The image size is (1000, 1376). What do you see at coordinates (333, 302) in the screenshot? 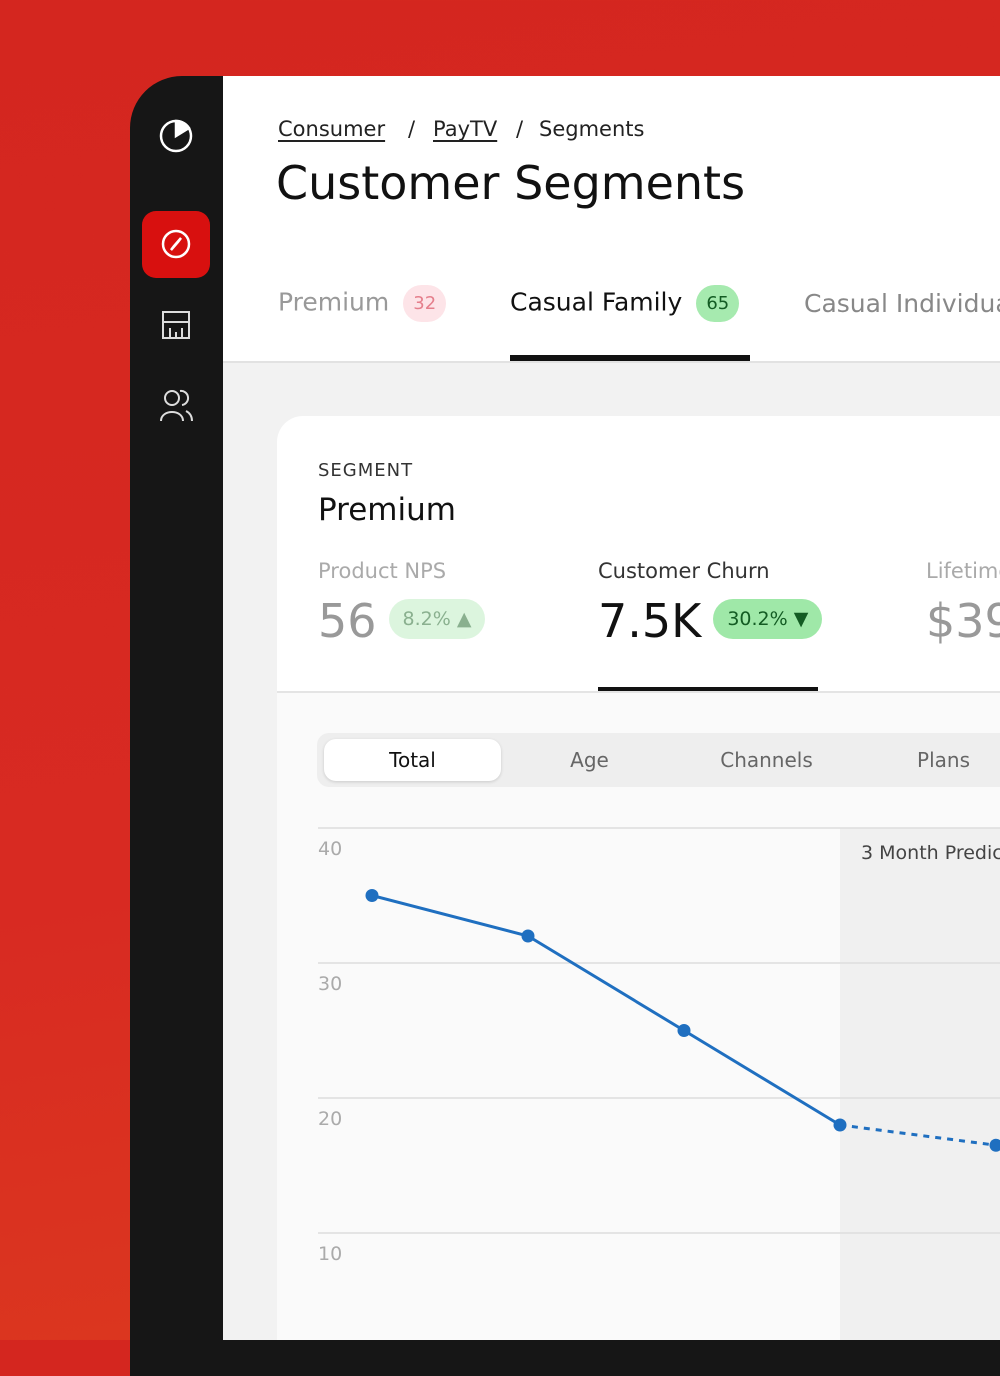
I see `tab-label: Premium` at bounding box center [333, 302].